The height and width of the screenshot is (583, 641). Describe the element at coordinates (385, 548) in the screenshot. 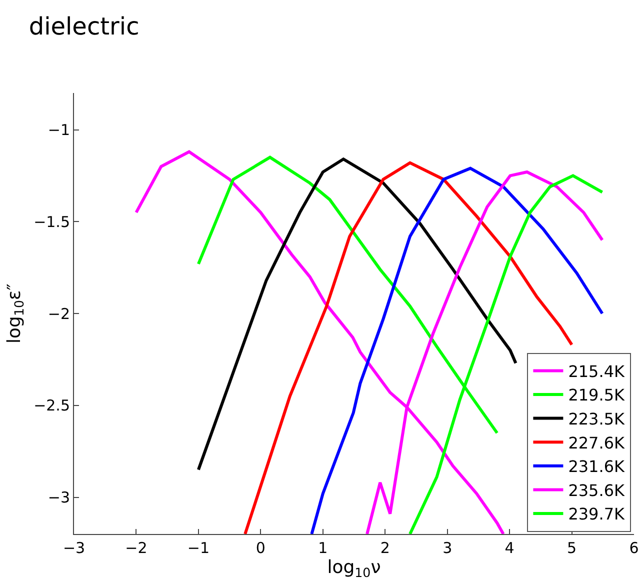

I see `x-tick-label: 2` at that location.